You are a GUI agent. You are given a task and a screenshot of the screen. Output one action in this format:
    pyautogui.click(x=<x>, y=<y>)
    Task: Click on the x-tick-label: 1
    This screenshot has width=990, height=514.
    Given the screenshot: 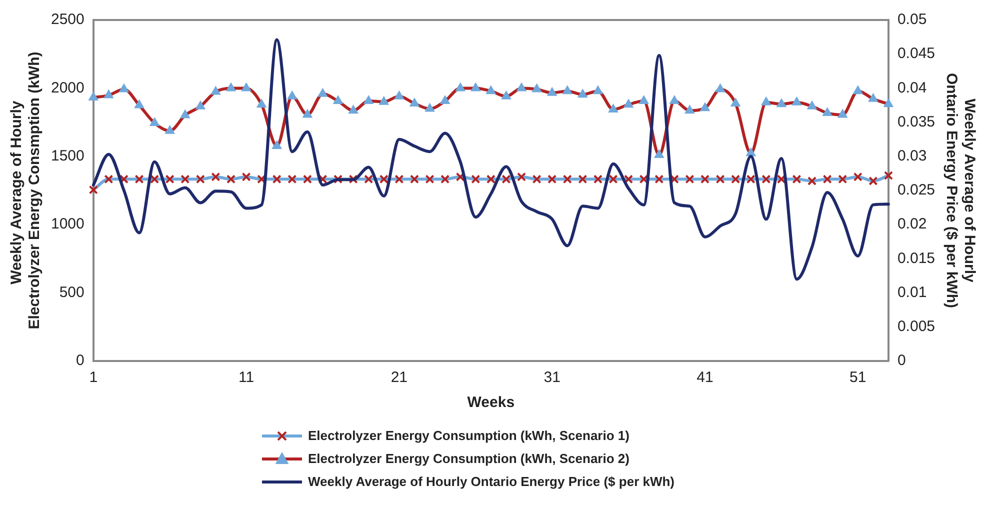 What is the action you would take?
    pyautogui.click(x=93, y=377)
    